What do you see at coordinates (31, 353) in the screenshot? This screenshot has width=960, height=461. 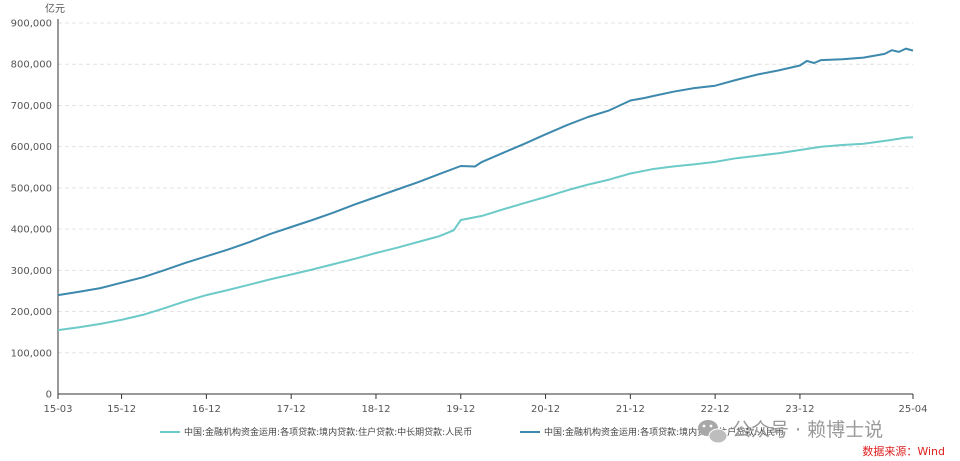 I see `y-tick-label: 100,000` at bounding box center [31, 353].